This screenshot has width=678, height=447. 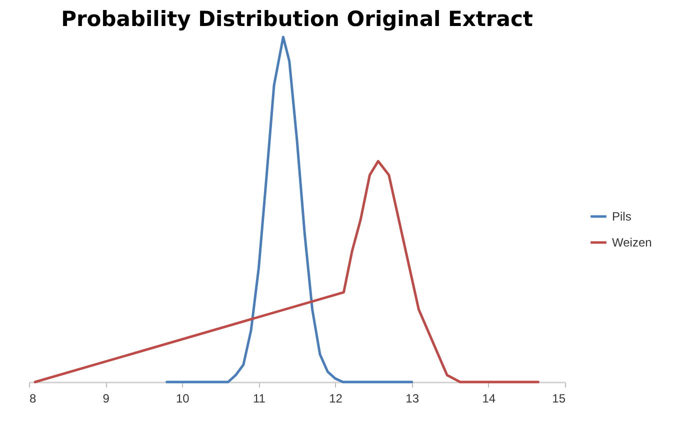 What do you see at coordinates (297, 18) in the screenshot?
I see `chart-title: Probability Distribution Original Extract` at bounding box center [297, 18].